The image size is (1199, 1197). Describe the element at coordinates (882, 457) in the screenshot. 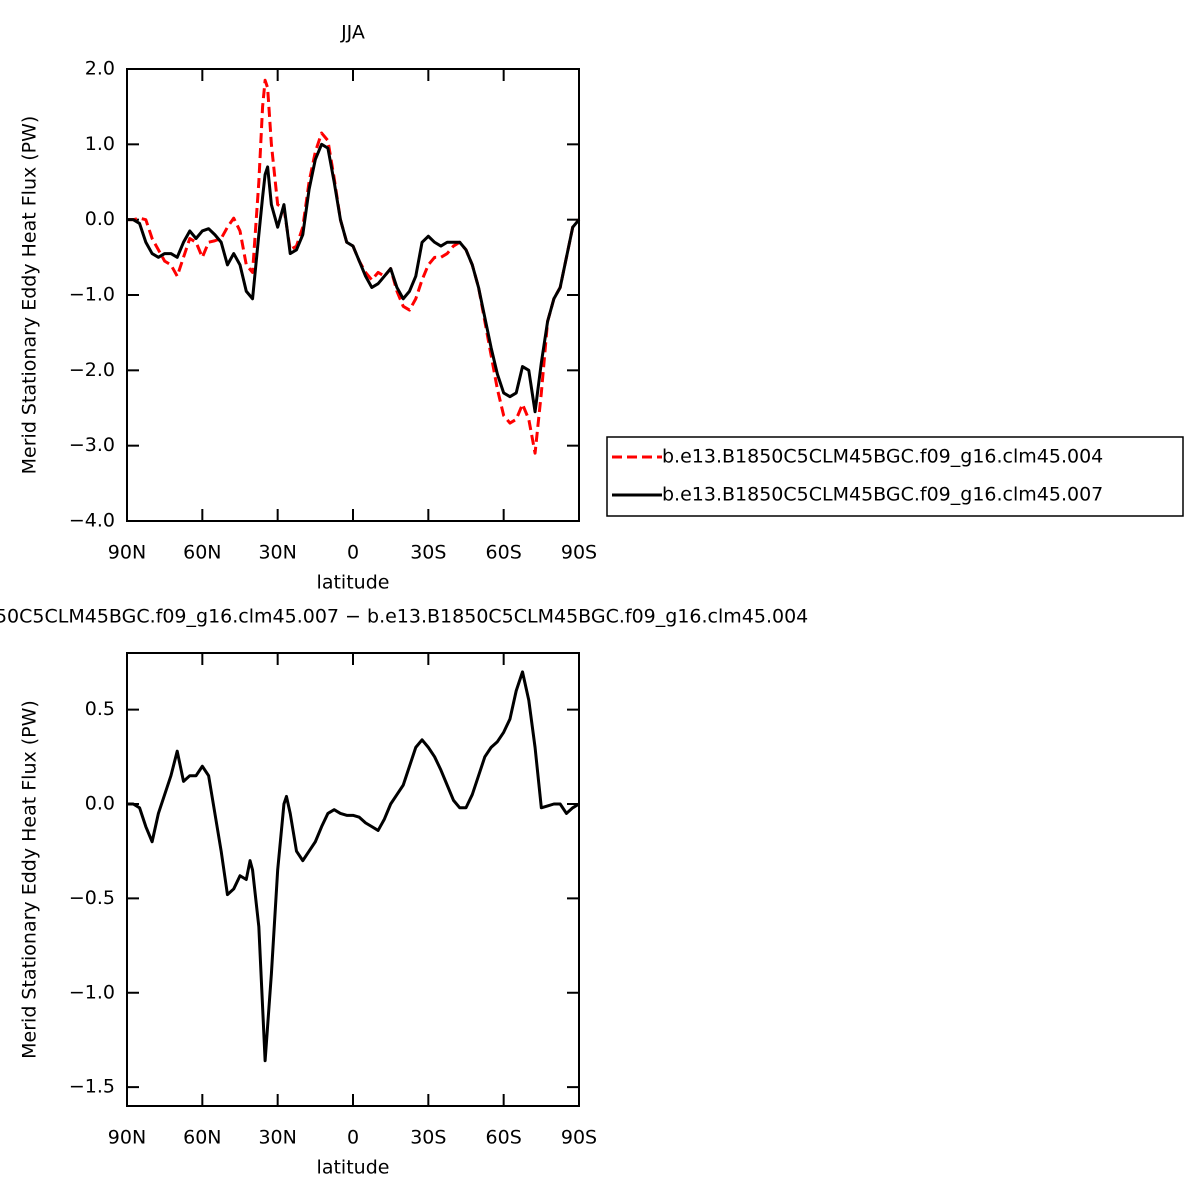

I see `legend-label: b.e13.B1850C5CLM45BGC.f09_g16.clm45.004` at that location.